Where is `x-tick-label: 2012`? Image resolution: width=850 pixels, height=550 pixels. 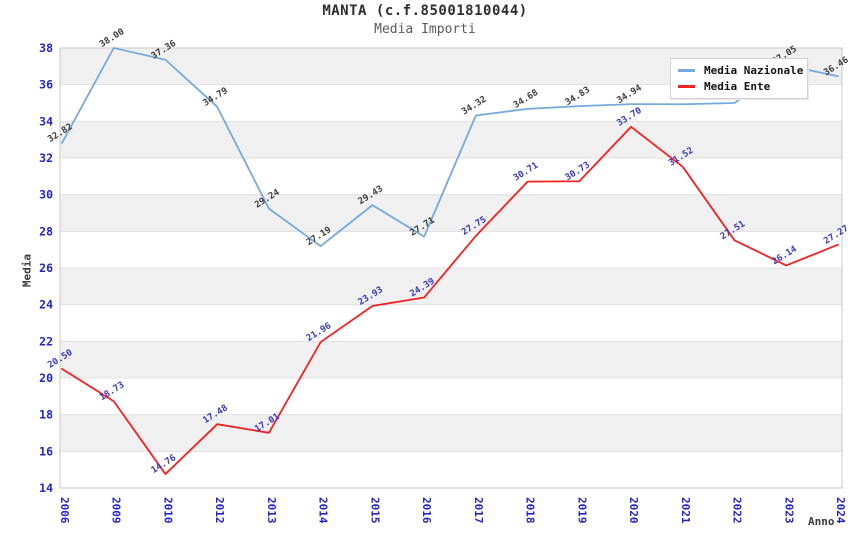 x-tick-label: 2012 is located at coordinates (219, 510).